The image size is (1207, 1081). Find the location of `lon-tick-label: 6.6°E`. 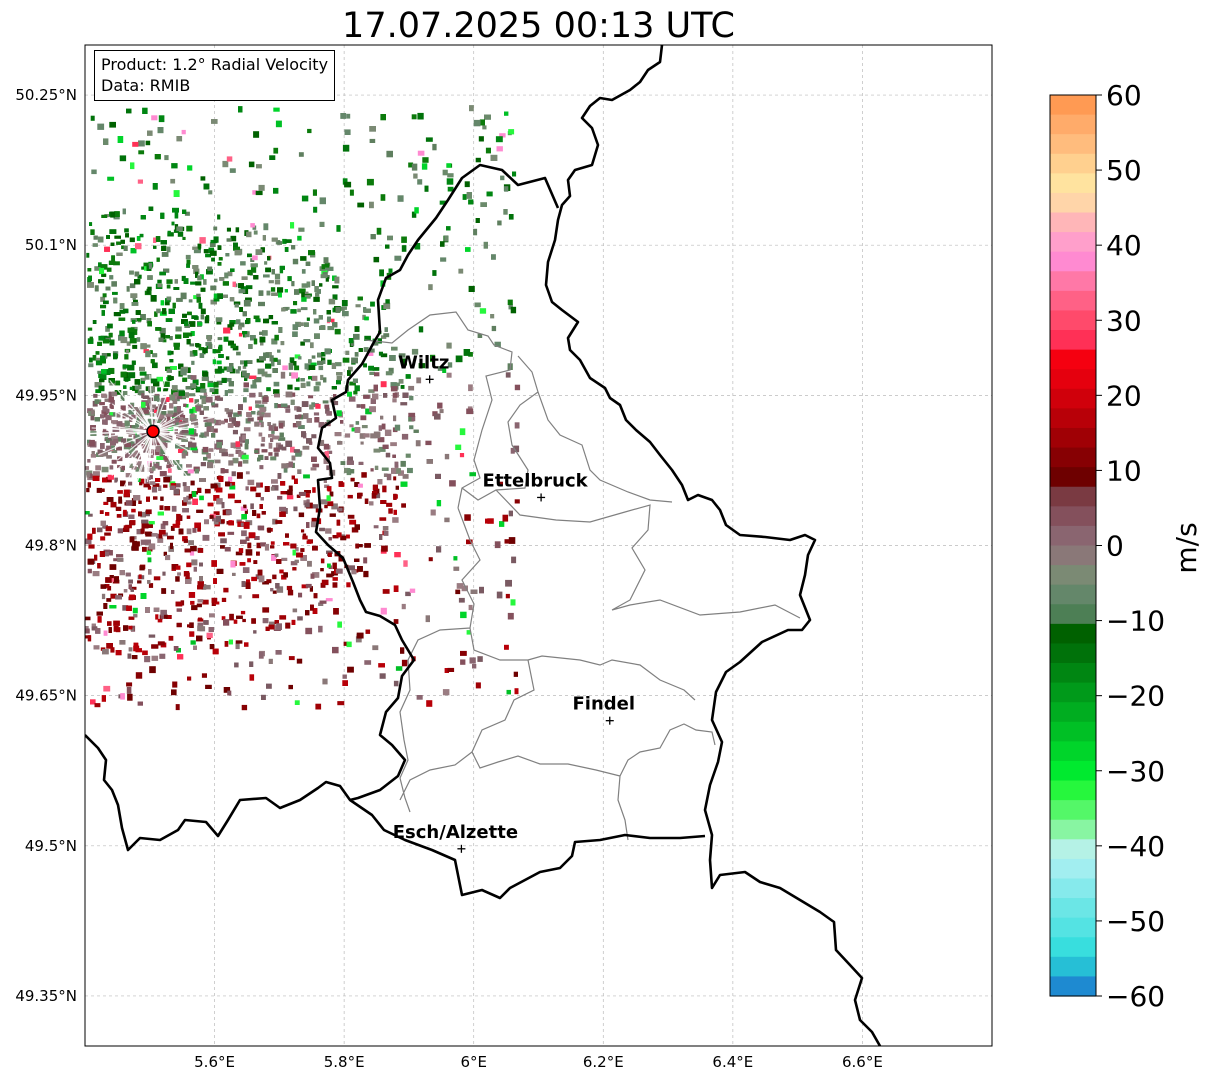

lon-tick-label: 6.6°E is located at coordinates (862, 1062).